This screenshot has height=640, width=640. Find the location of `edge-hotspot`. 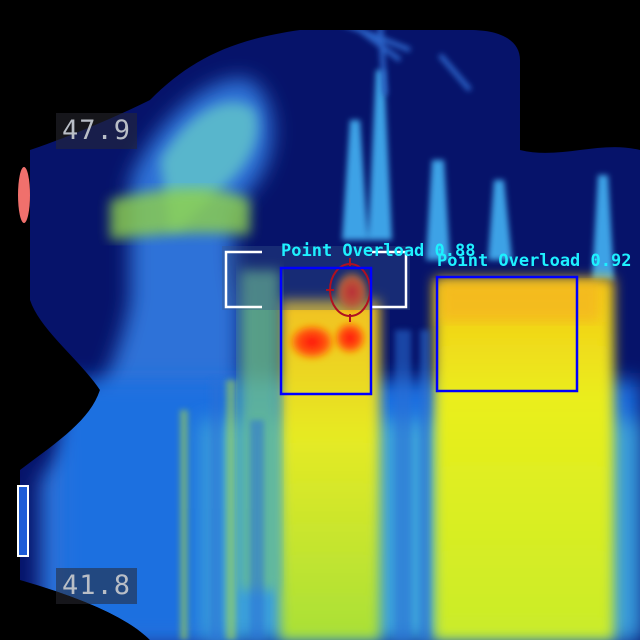

edge-hotspot is located at coordinates (24, 195).